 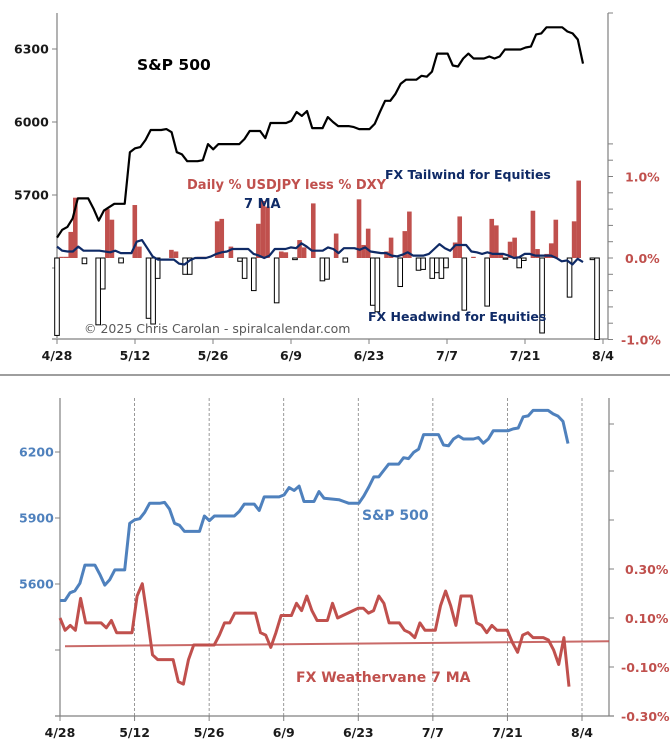 What do you see at coordinates (31, 49) in the screenshot?
I see `top-left-tick-label: 6300` at bounding box center [31, 49].